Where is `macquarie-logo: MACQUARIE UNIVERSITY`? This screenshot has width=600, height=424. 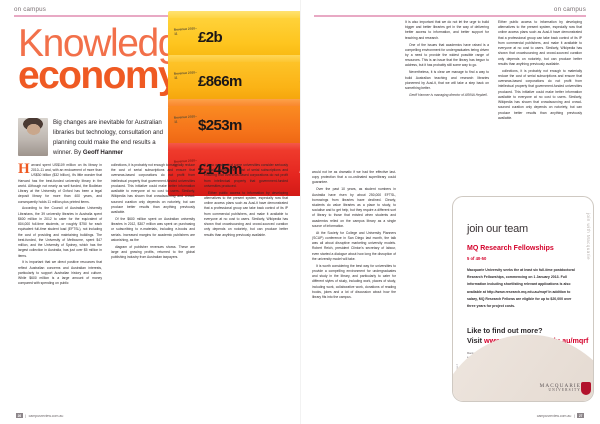
macquarie-logo: MACQUARIE UNIVERSITY is located at coordinates (560, 387).